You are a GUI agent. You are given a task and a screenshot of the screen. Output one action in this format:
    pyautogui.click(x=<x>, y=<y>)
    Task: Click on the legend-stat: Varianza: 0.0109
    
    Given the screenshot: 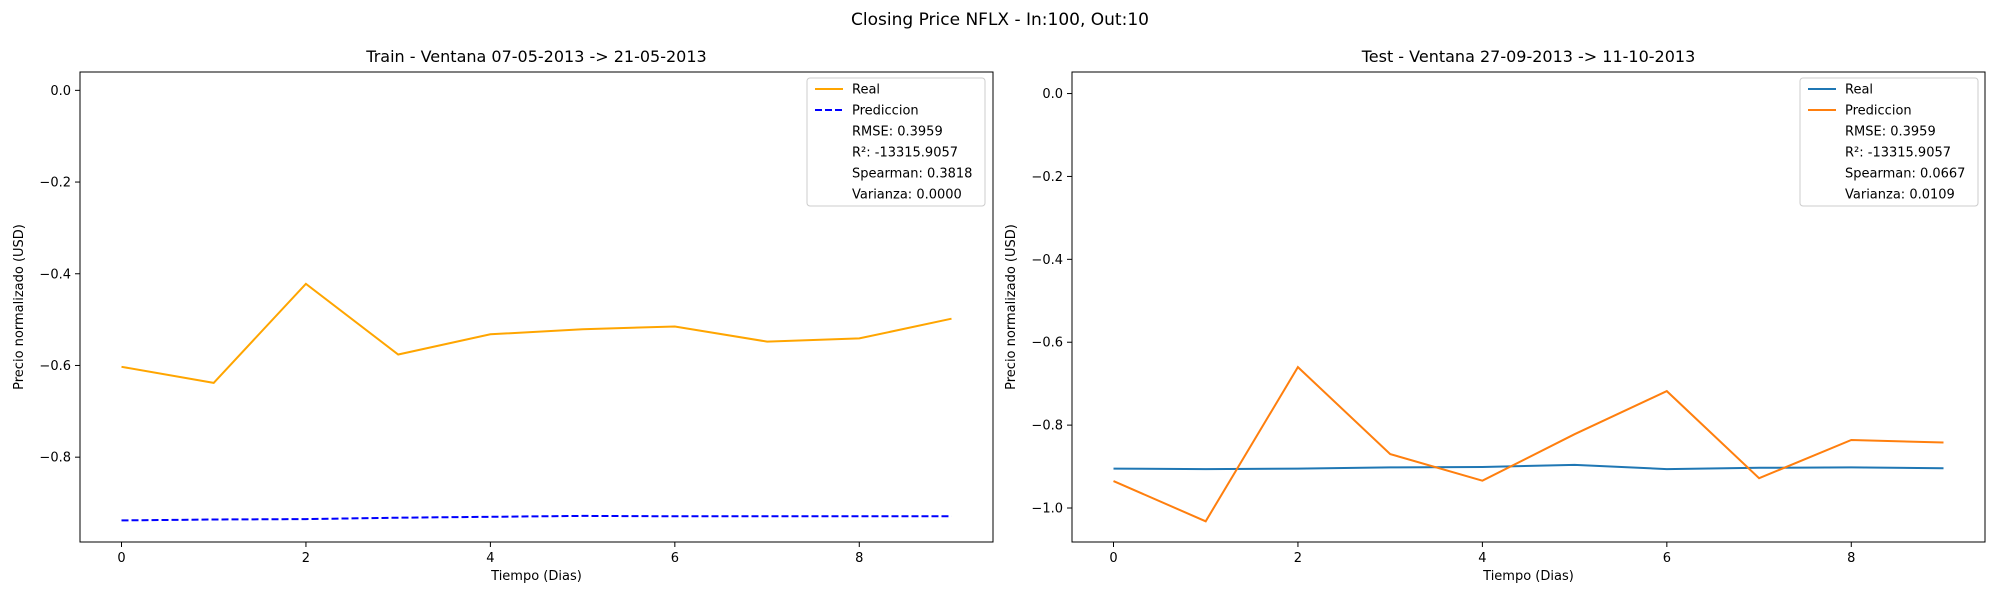 What is the action you would take?
    pyautogui.click(x=1900, y=195)
    